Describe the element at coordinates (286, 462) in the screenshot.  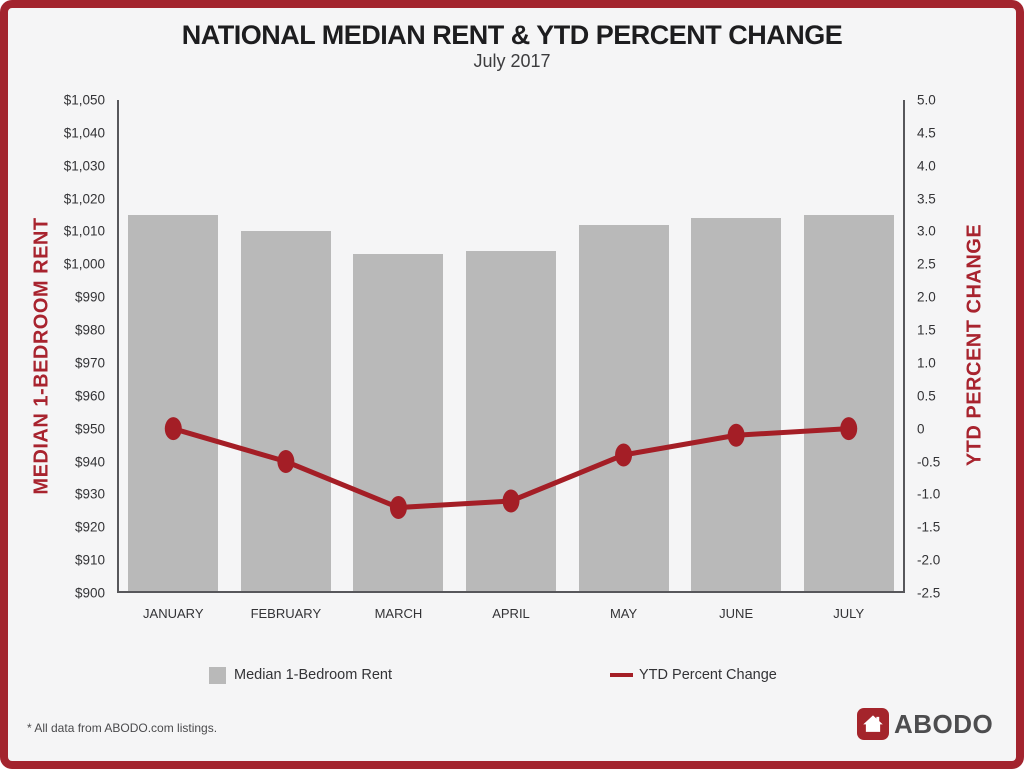
I see `point-february` at that location.